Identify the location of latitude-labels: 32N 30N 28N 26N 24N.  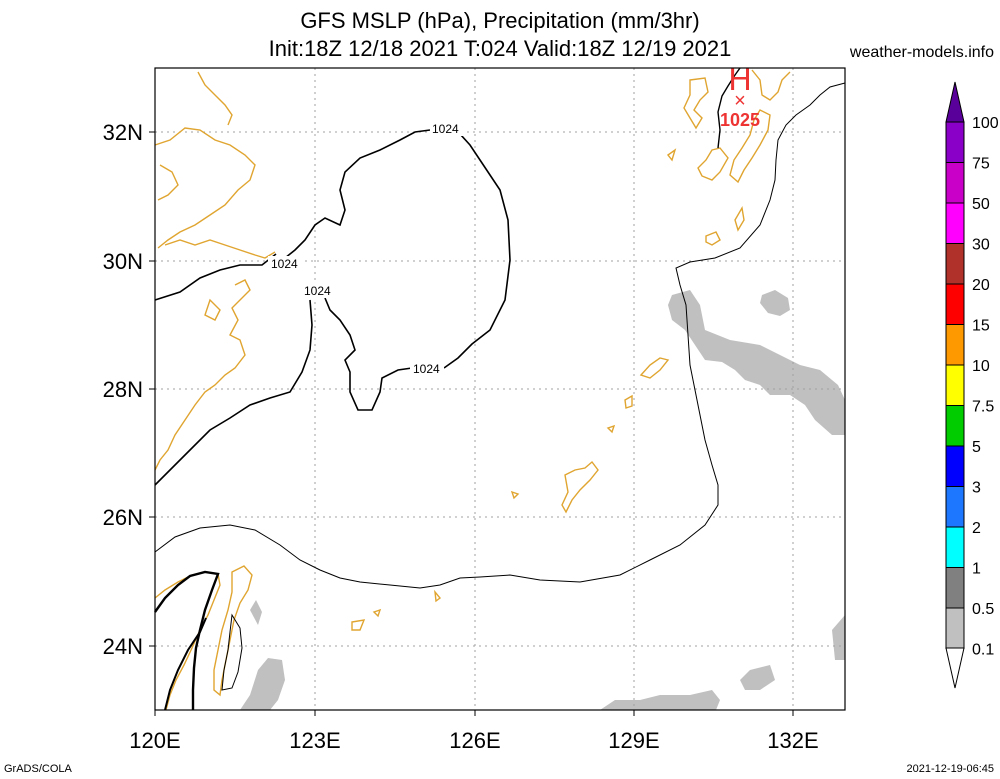
(123, 389).